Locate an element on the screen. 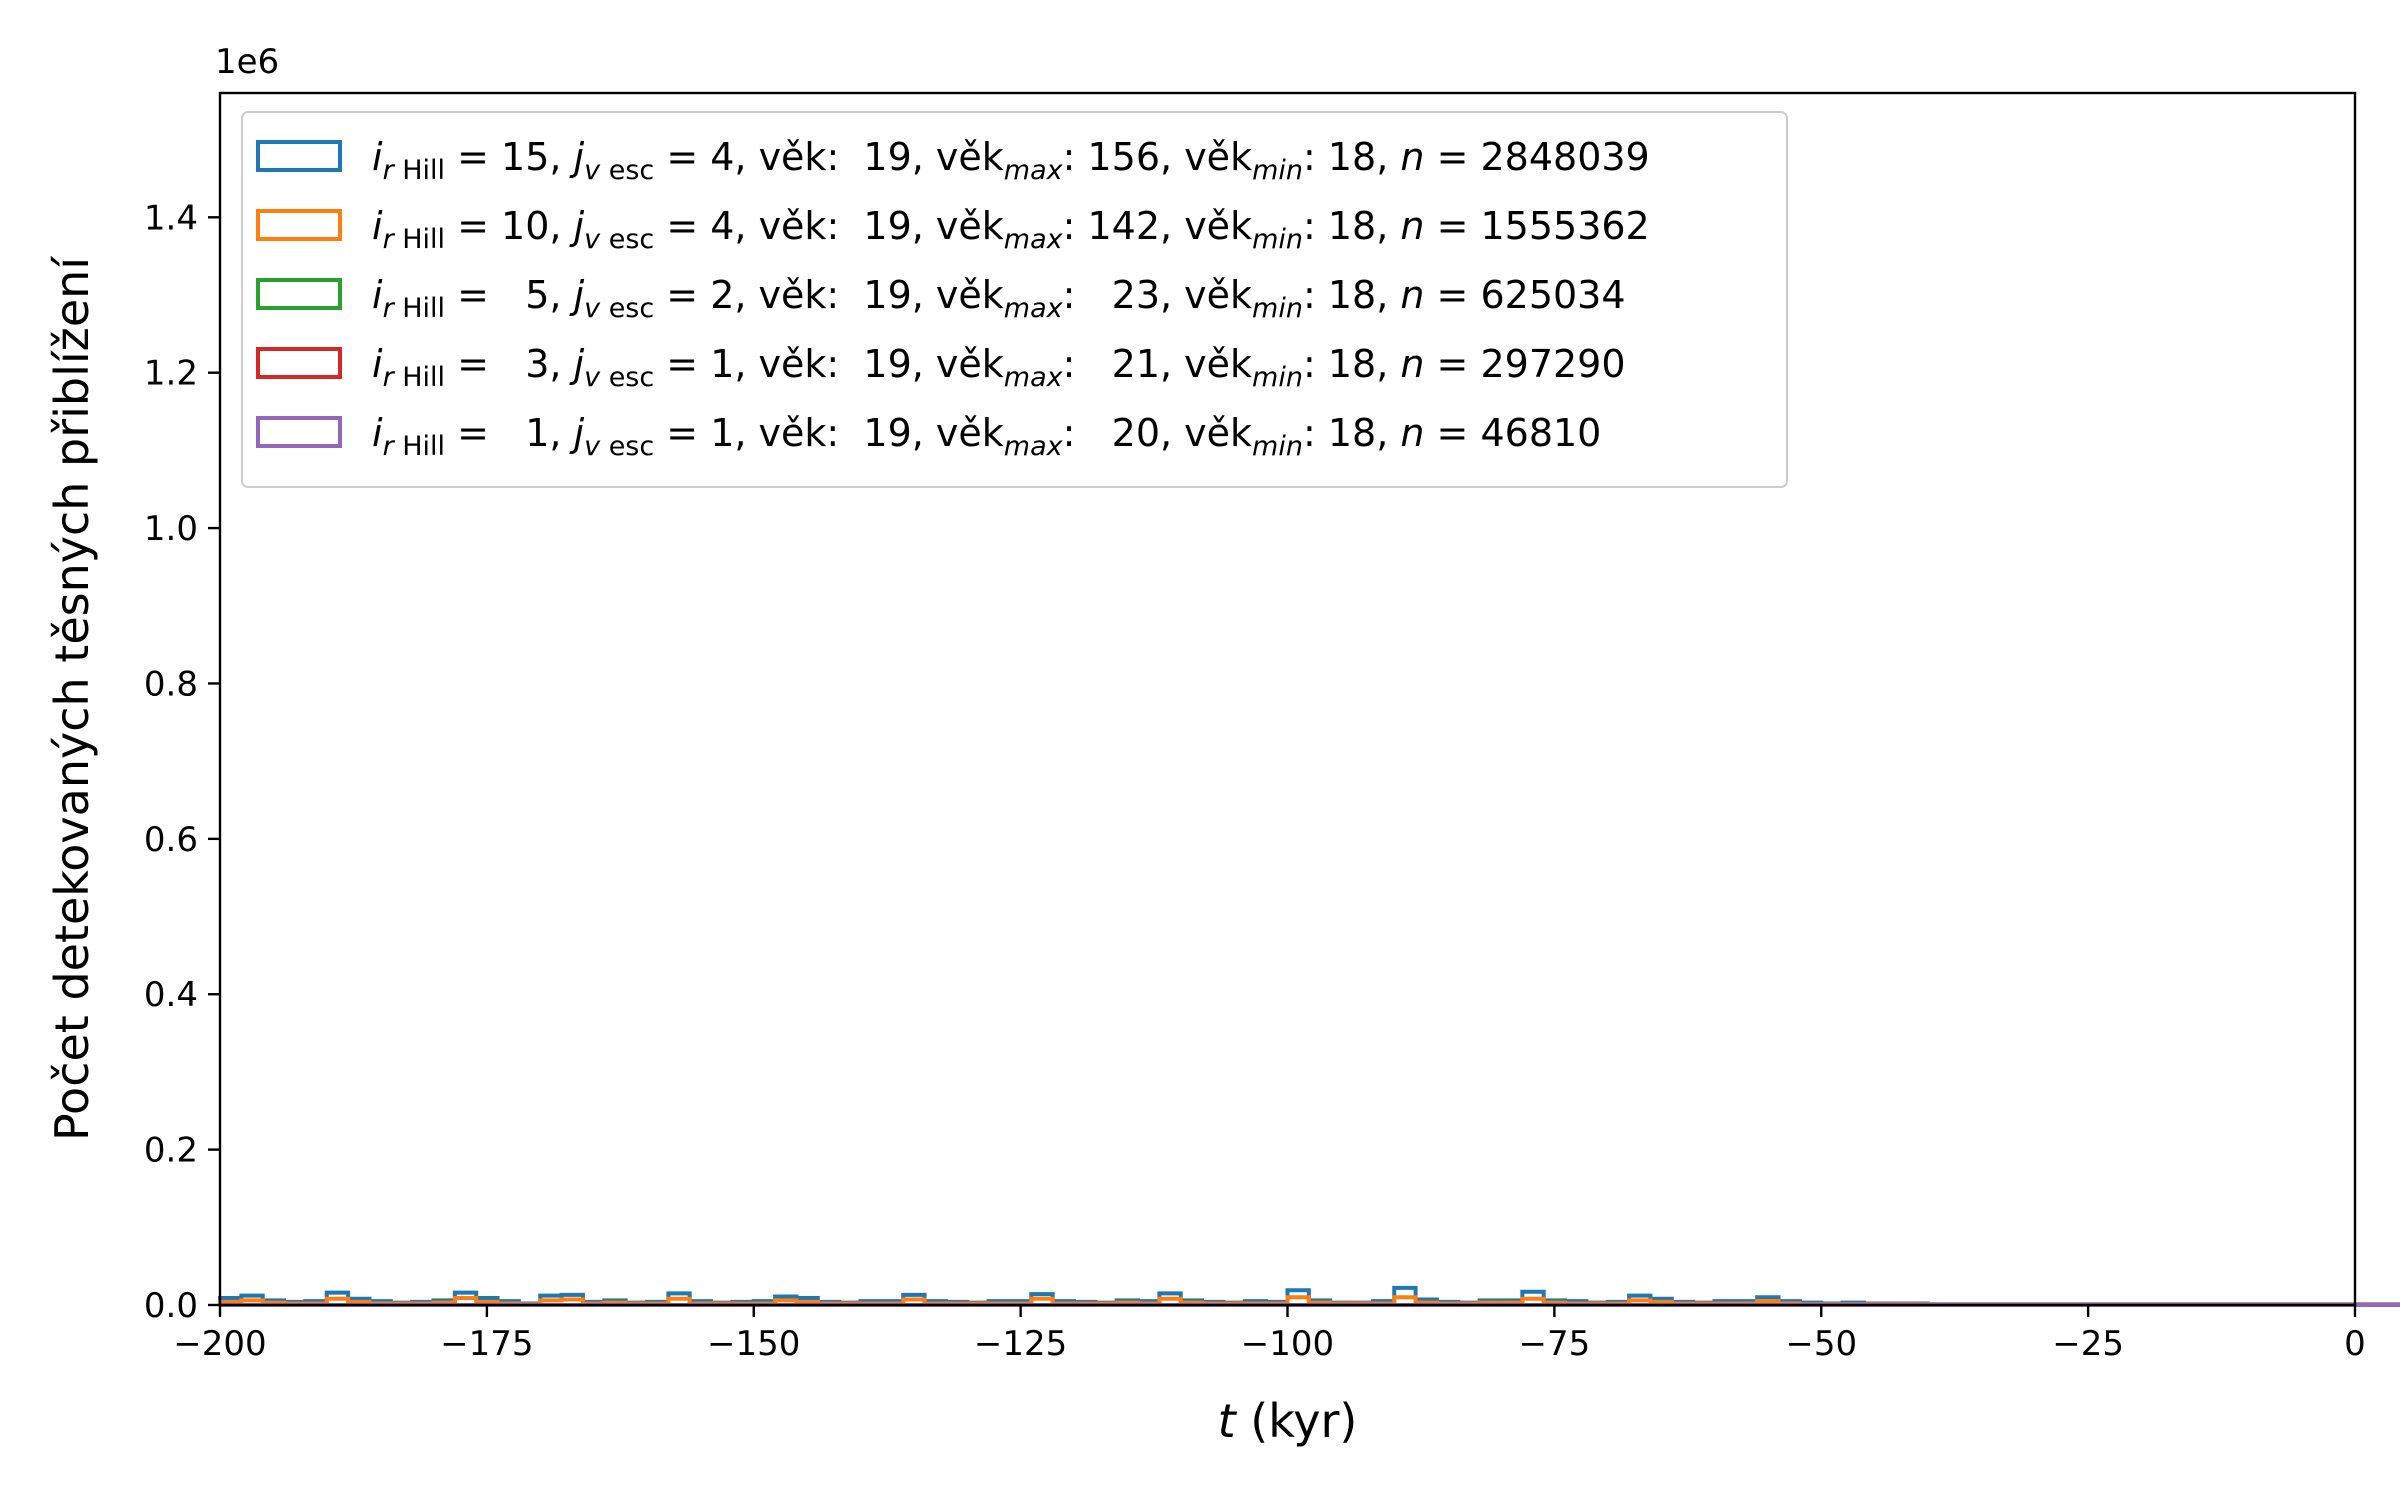 This screenshot has height=1500, width=2400. x-tick-label: −100 is located at coordinates (1287, 1344).